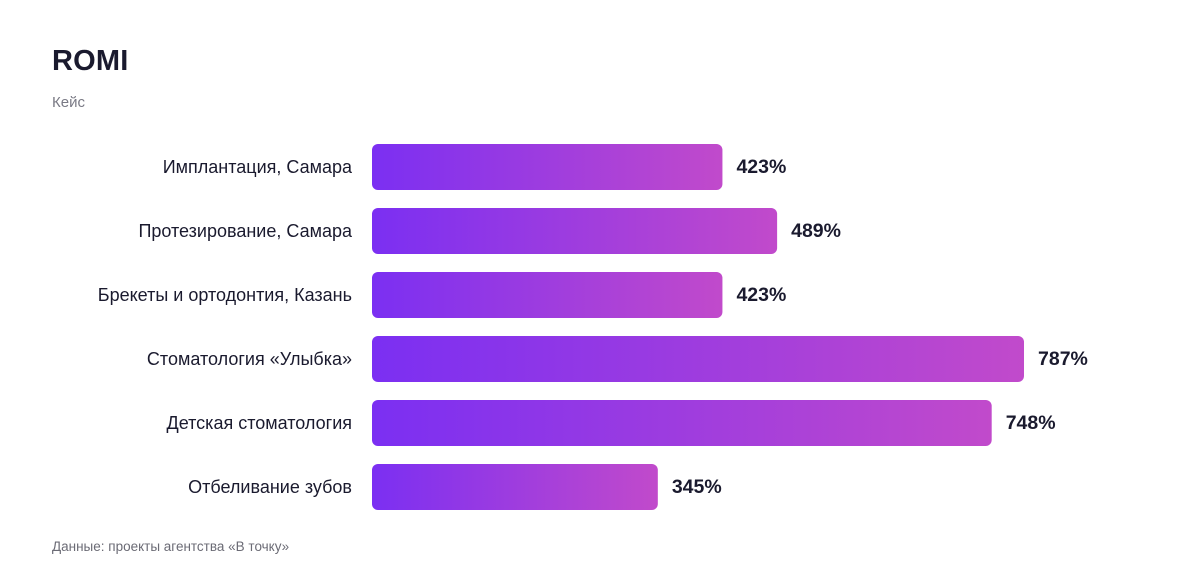 This screenshot has height=584, width=1200. Describe the element at coordinates (270, 487) in the screenshot. I see `category-label: Отбеливание зубов` at that location.